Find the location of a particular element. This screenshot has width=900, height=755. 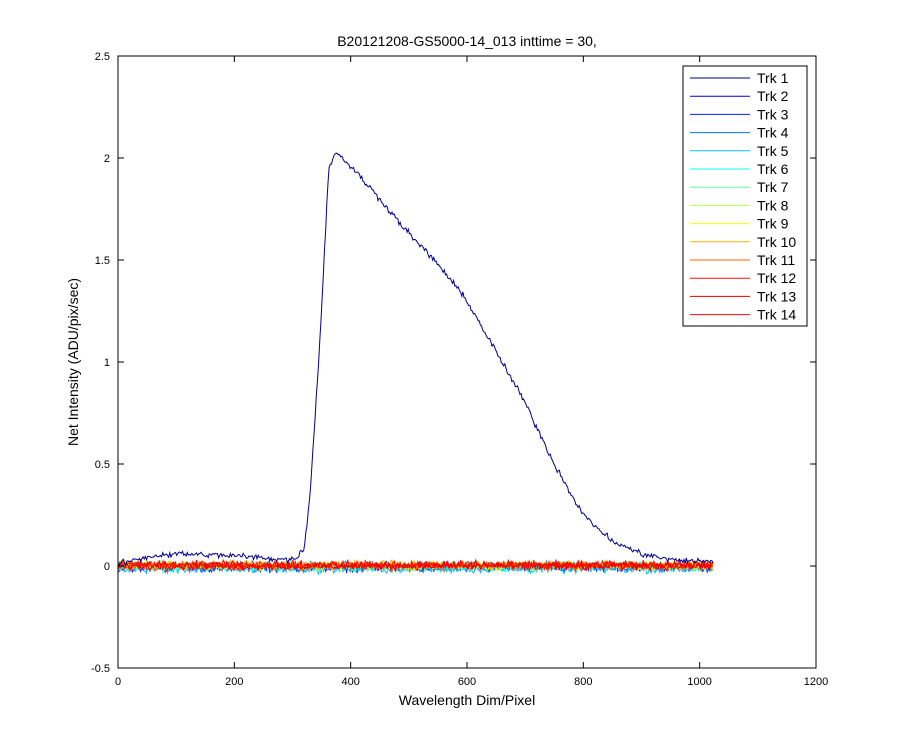

legend-label: Trk 3 is located at coordinates (773, 114).